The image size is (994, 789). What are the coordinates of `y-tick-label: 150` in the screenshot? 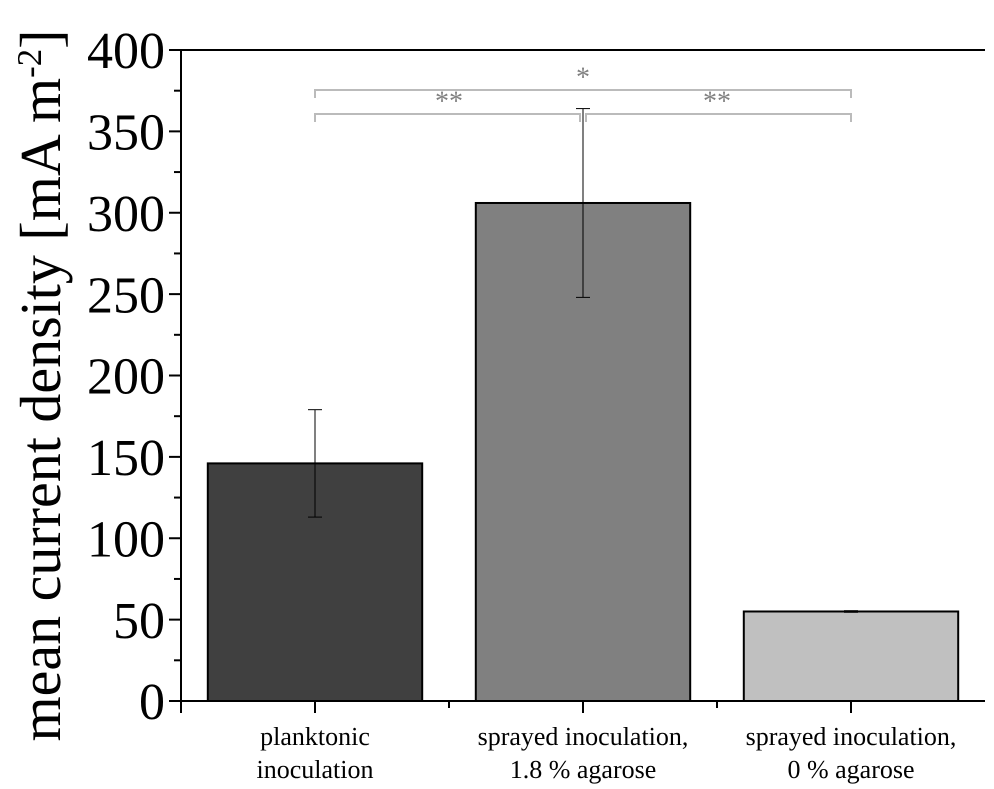 It's located at (126, 459).